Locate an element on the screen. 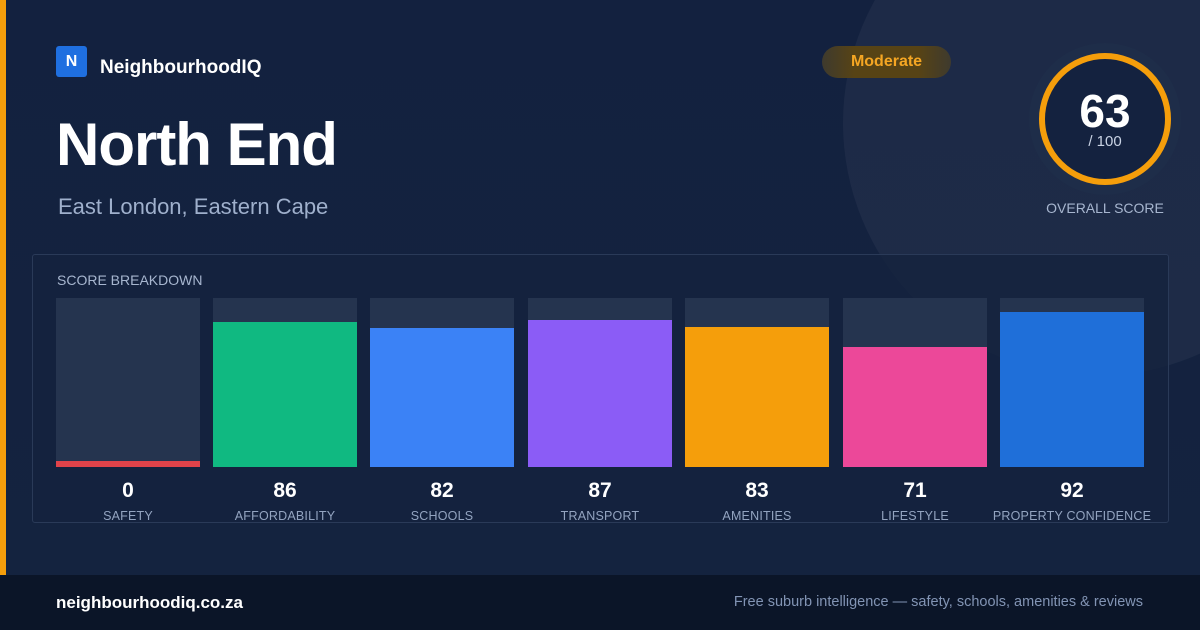 This screenshot has width=1200, height=630. breakdown-bar-schools: 82 SCHOOLS is located at coordinates (442, 410).